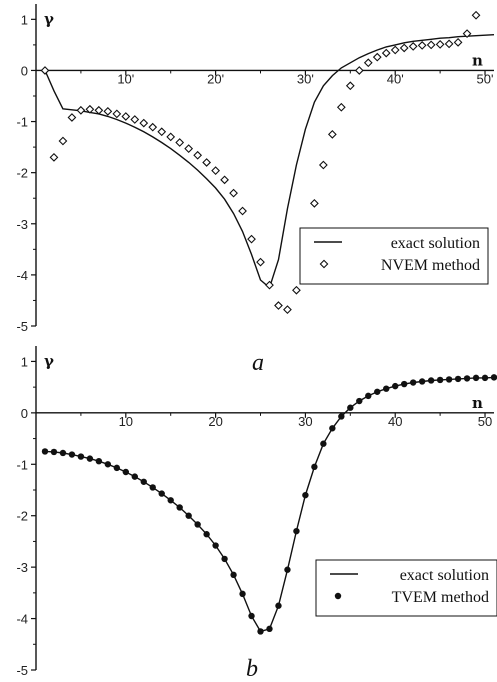 The image size is (497, 682). Describe the element at coordinates (125, 78) in the screenshot. I see `x-tick-label: 10'` at that location.